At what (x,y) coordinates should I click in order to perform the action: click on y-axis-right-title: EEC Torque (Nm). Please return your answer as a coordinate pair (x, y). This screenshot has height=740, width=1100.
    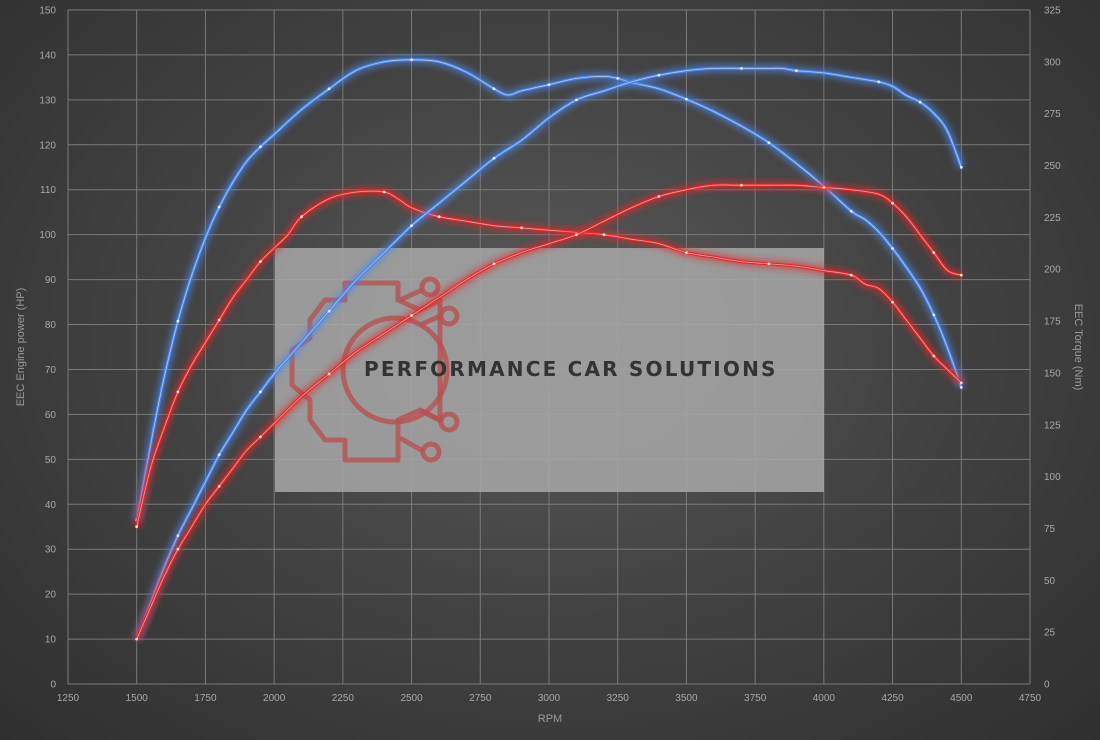
    Looking at the image, I should click on (1078, 347).